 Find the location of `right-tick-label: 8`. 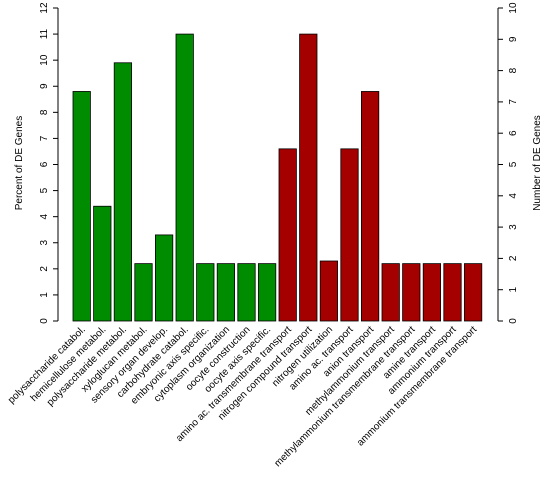

right-tick-label: 8 is located at coordinates (513, 70).